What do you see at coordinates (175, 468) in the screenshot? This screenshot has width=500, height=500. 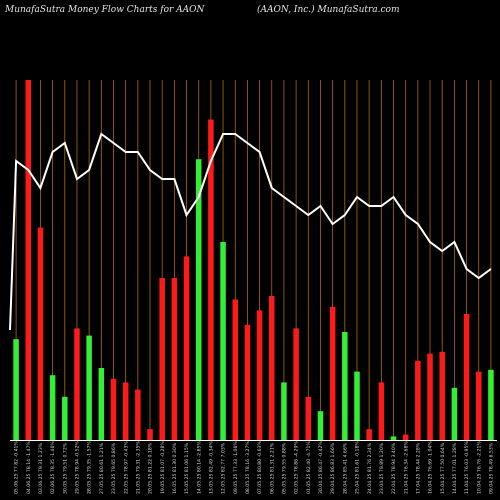 I see `x-axis-label: 16.05.25 81.30 0.30%` at bounding box center [175, 468].